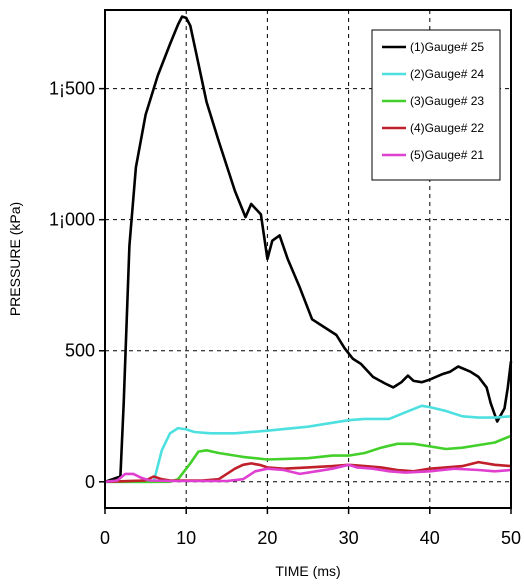 Image resolution: width=524 pixels, height=586 pixels. I want to click on legend-label: (5)Gauge# 21, so click(447, 155).